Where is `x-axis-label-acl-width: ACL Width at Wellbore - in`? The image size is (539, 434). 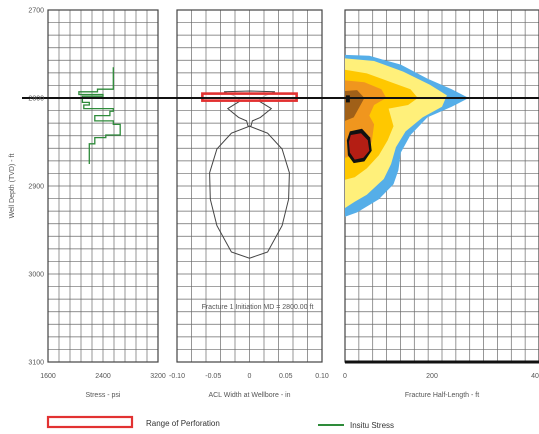 x-axis-label-acl-width: ACL Width at Wellbore - in is located at coordinates (249, 395).